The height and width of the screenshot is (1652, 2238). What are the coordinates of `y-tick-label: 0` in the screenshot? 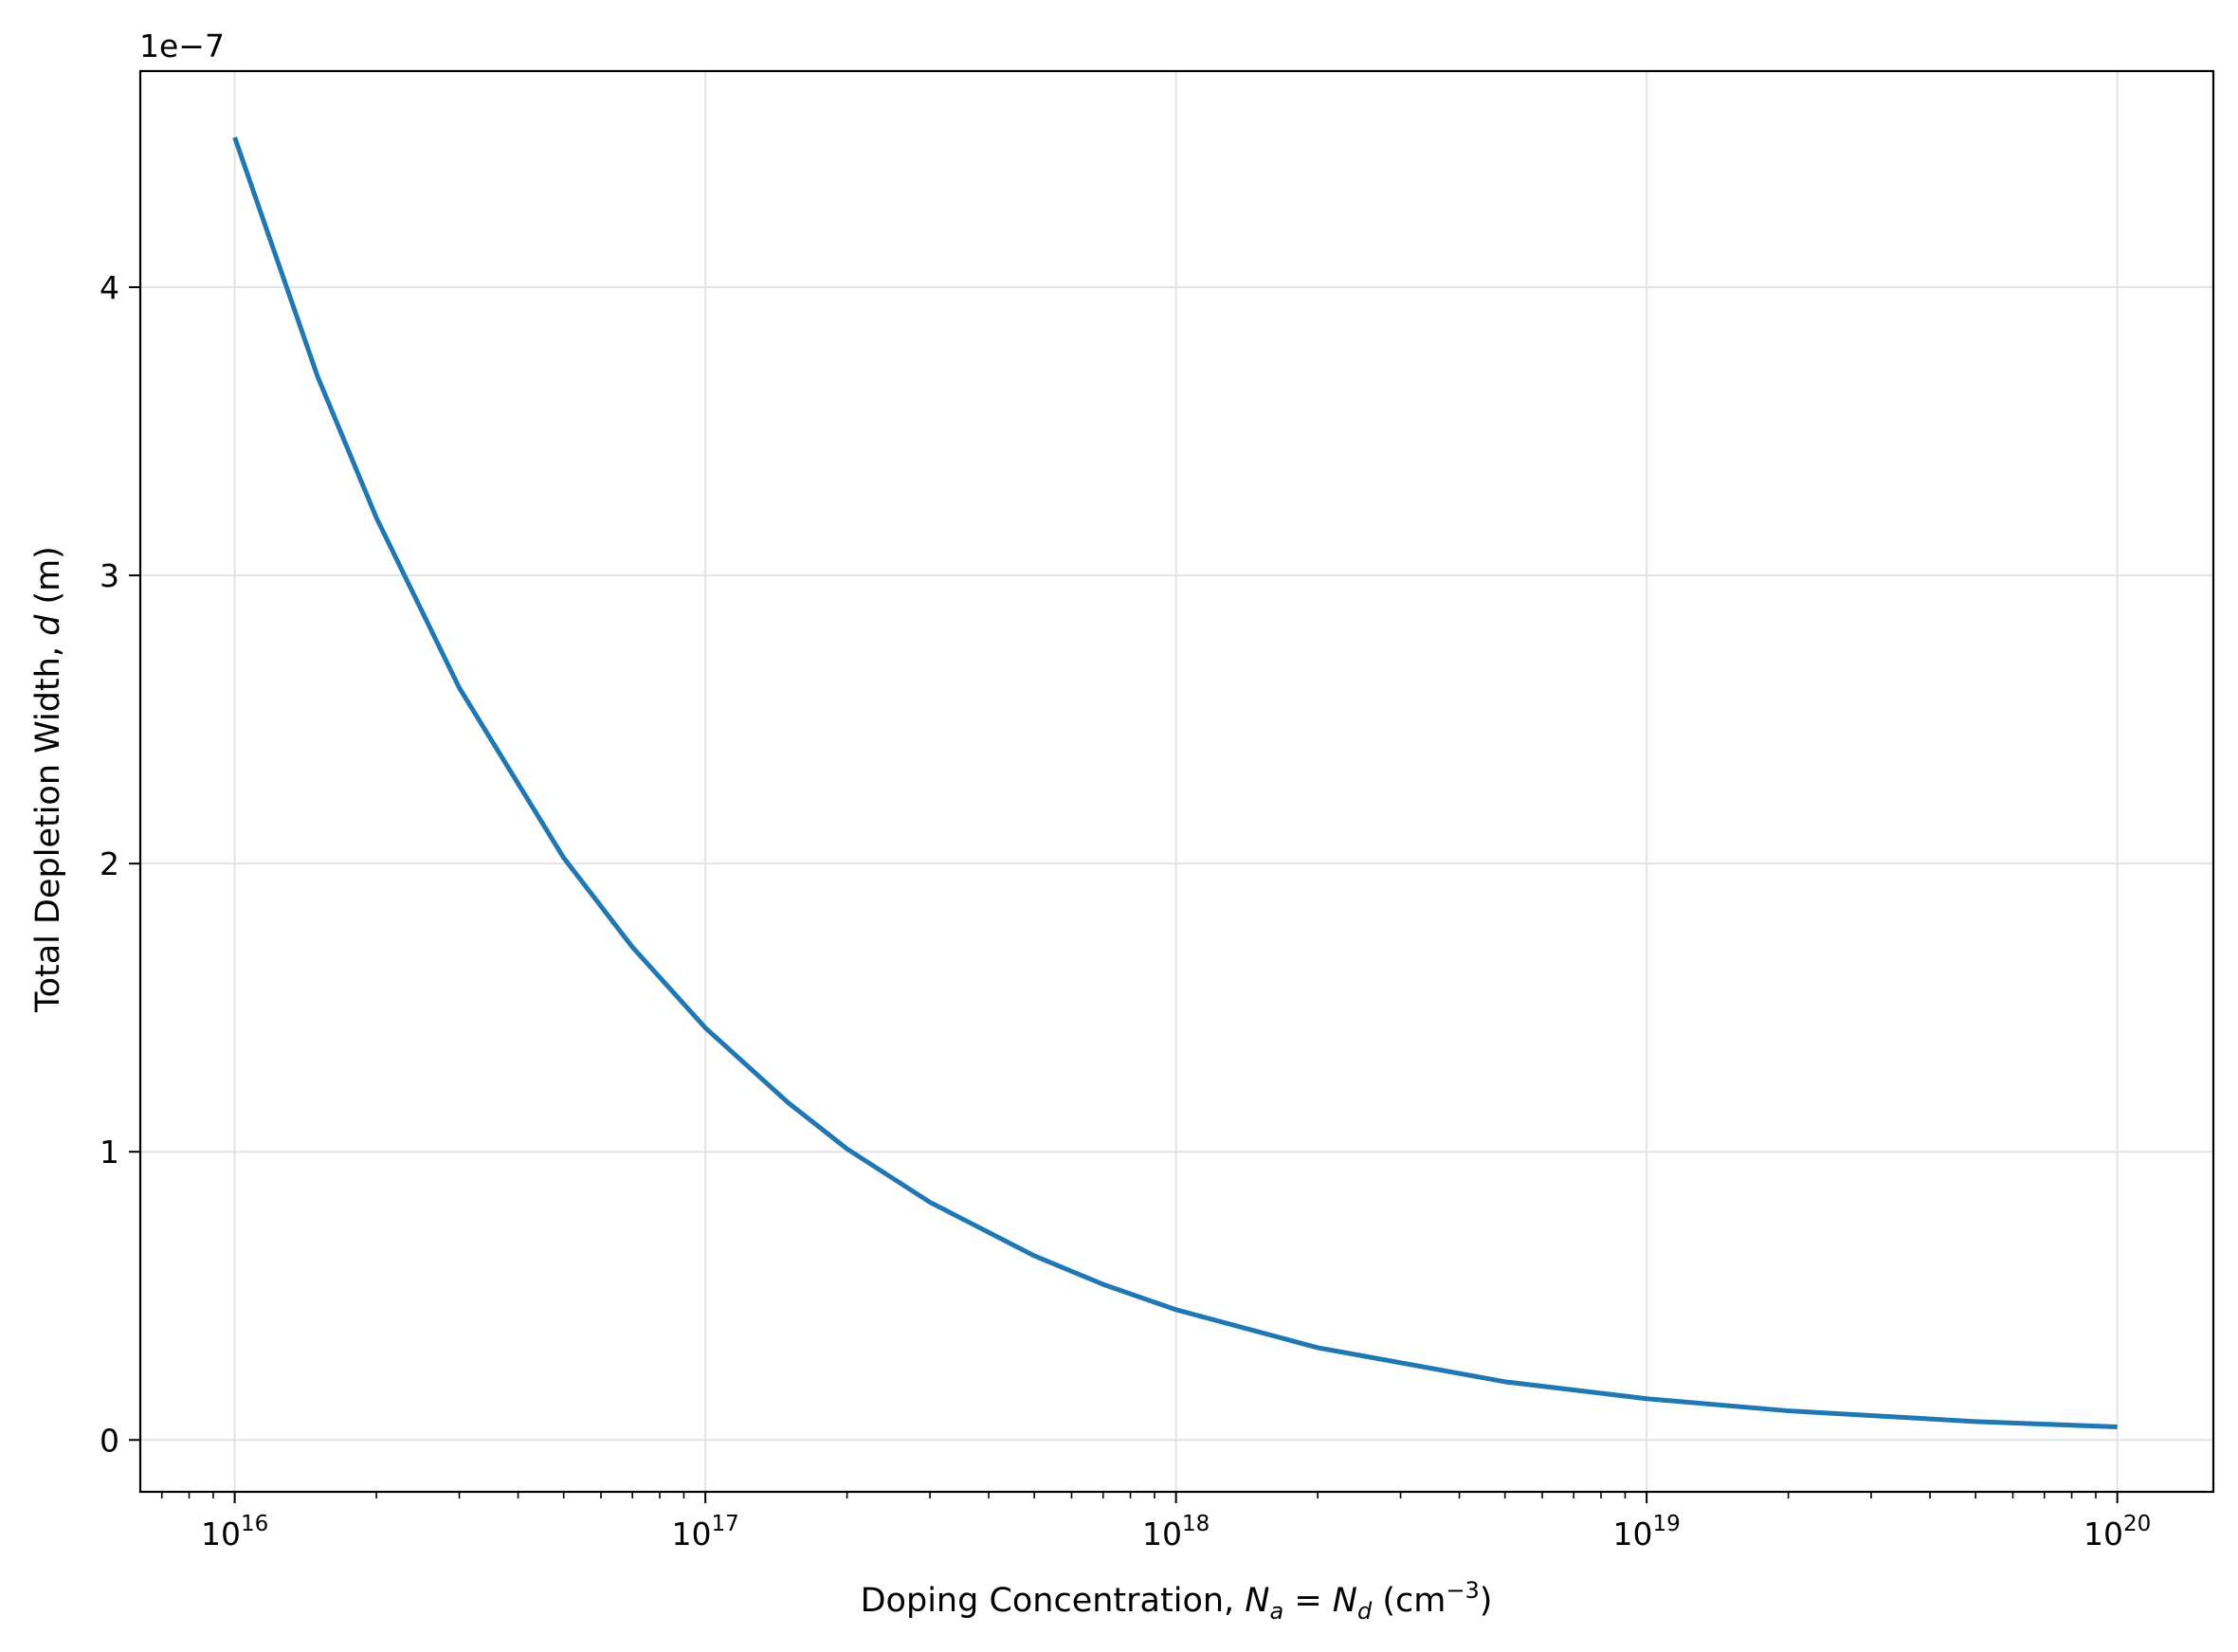 It's located at (109, 1441).